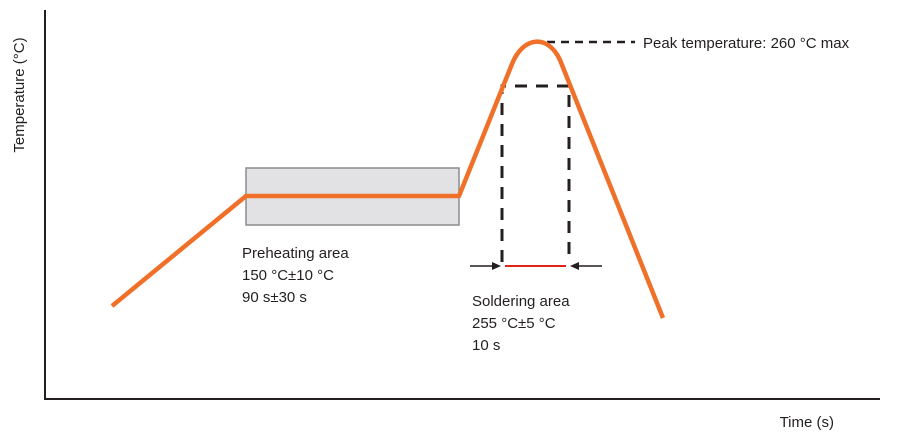 This screenshot has width=918, height=434. What do you see at coordinates (521, 301) in the screenshot?
I see `soldering-title: Soldering area` at bounding box center [521, 301].